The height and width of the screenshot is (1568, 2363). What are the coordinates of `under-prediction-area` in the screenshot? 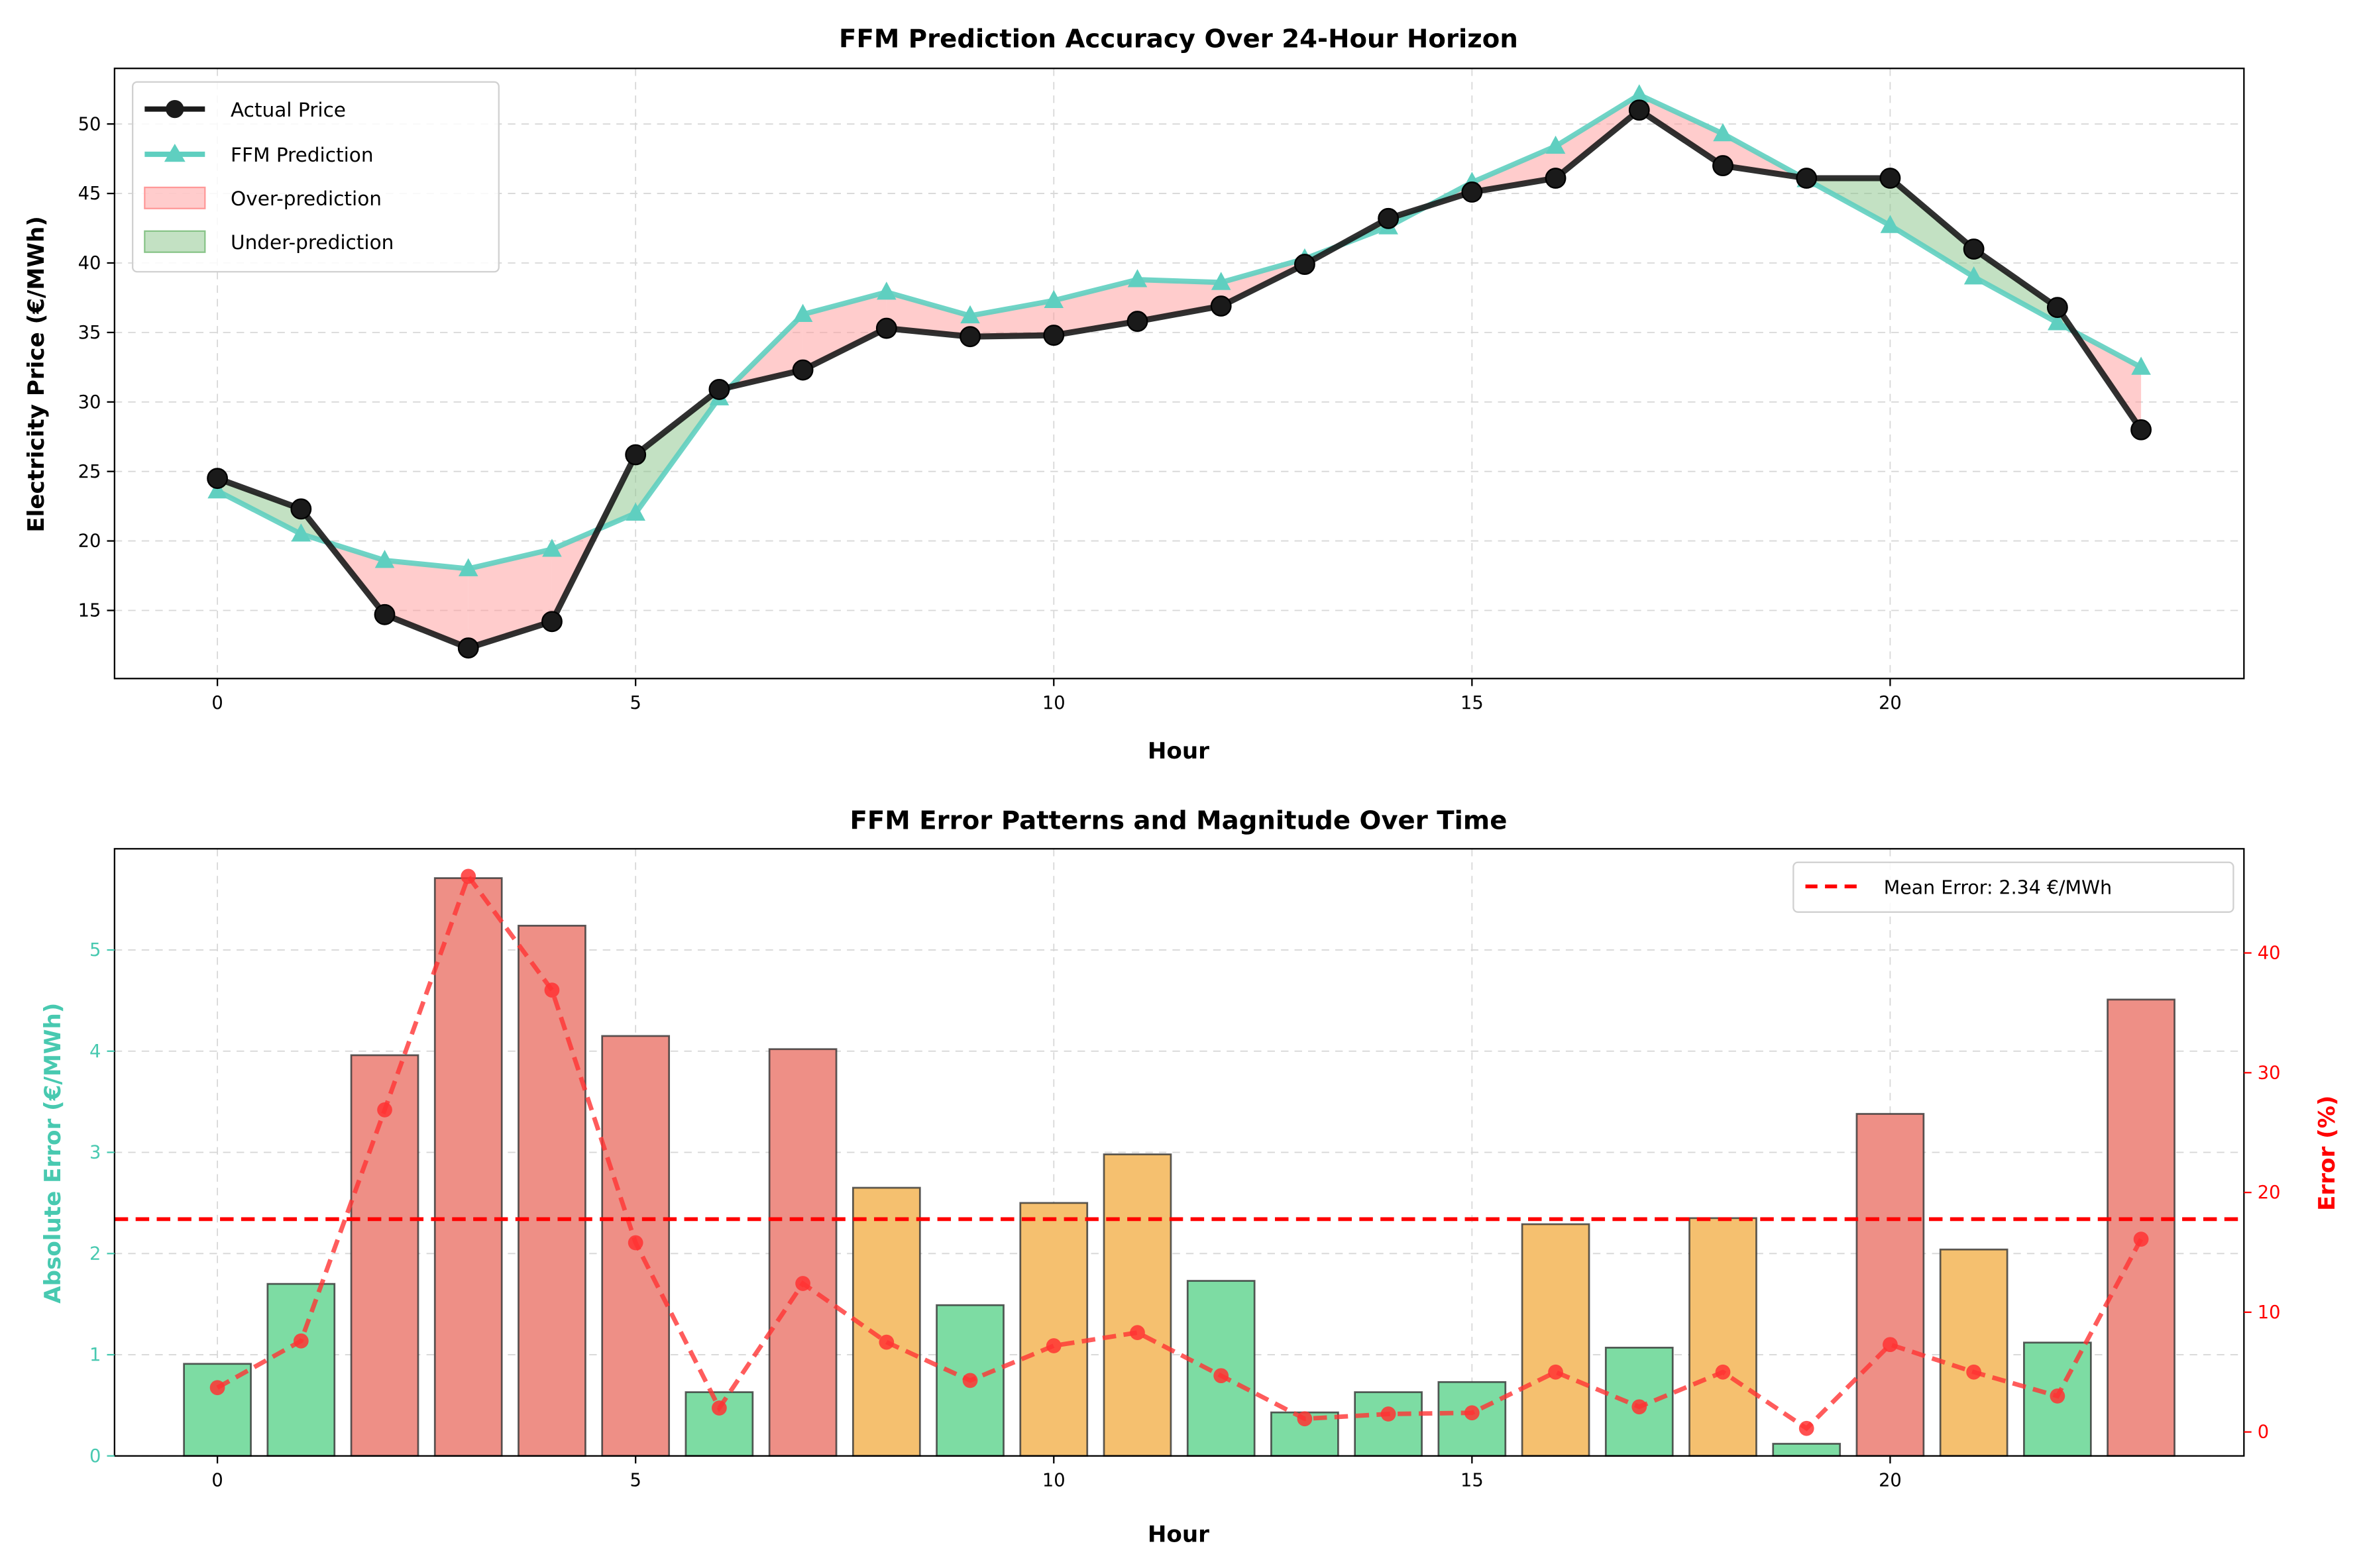 It's located at (259, 507).